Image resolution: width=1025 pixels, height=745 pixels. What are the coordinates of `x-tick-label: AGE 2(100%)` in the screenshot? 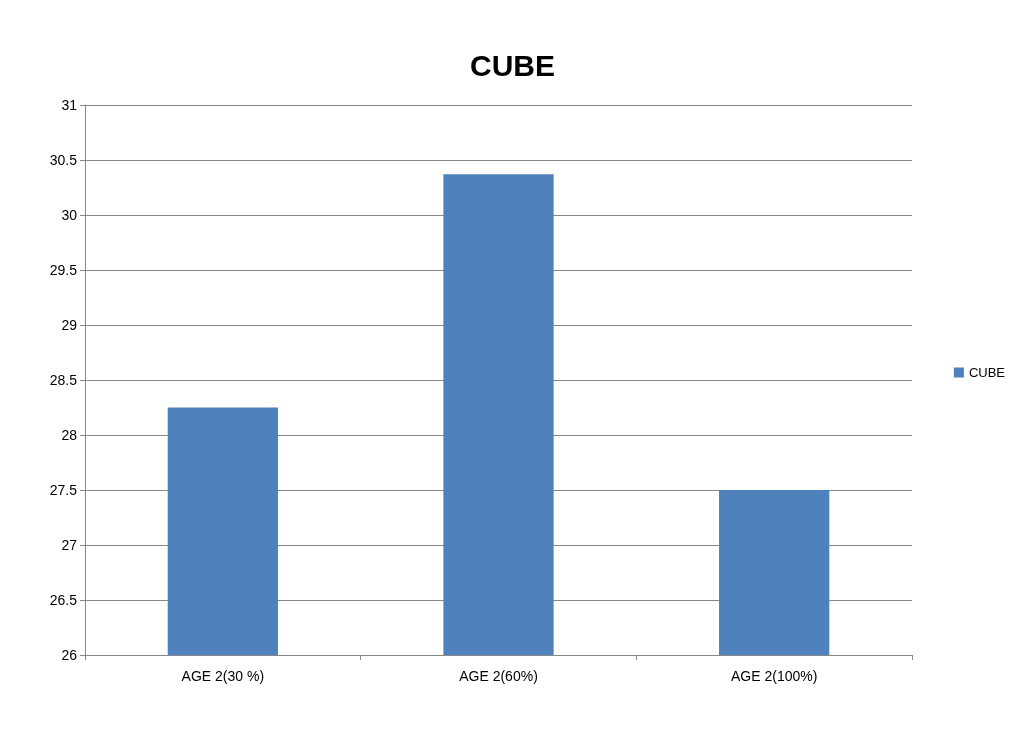 It's located at (774, 676).